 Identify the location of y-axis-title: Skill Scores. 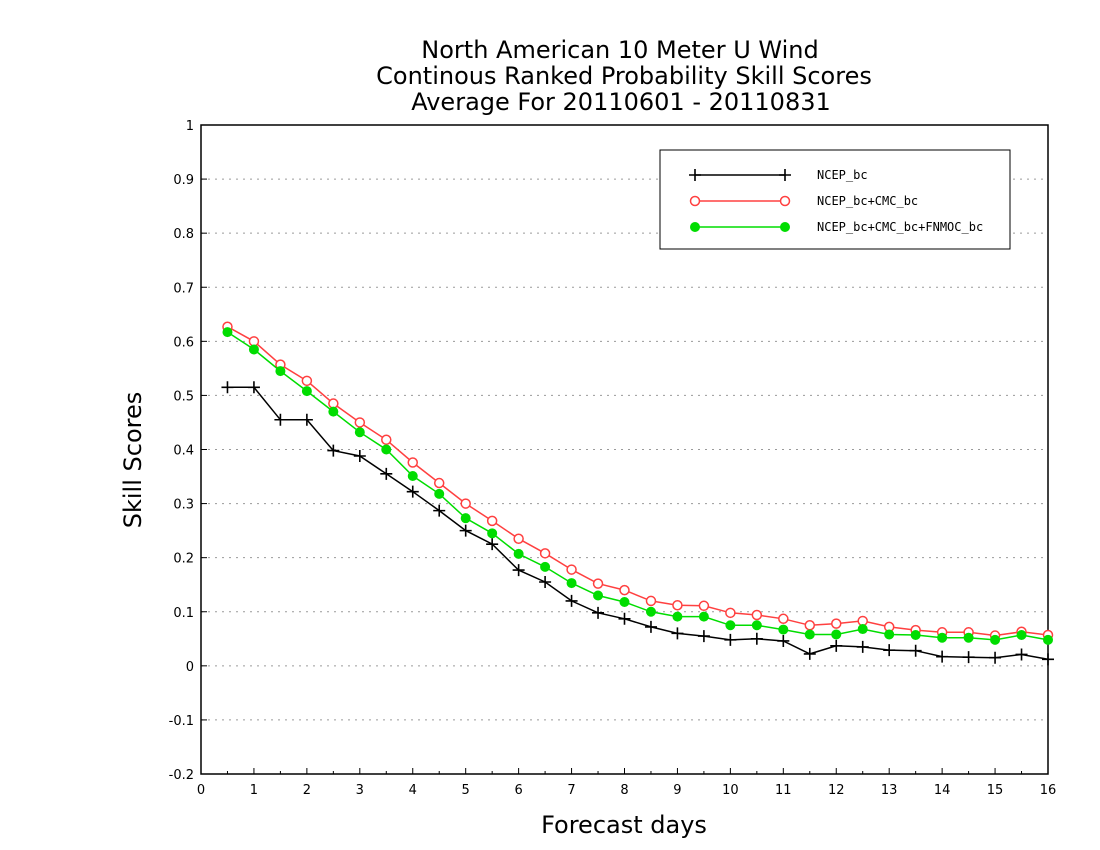
(133, 460).